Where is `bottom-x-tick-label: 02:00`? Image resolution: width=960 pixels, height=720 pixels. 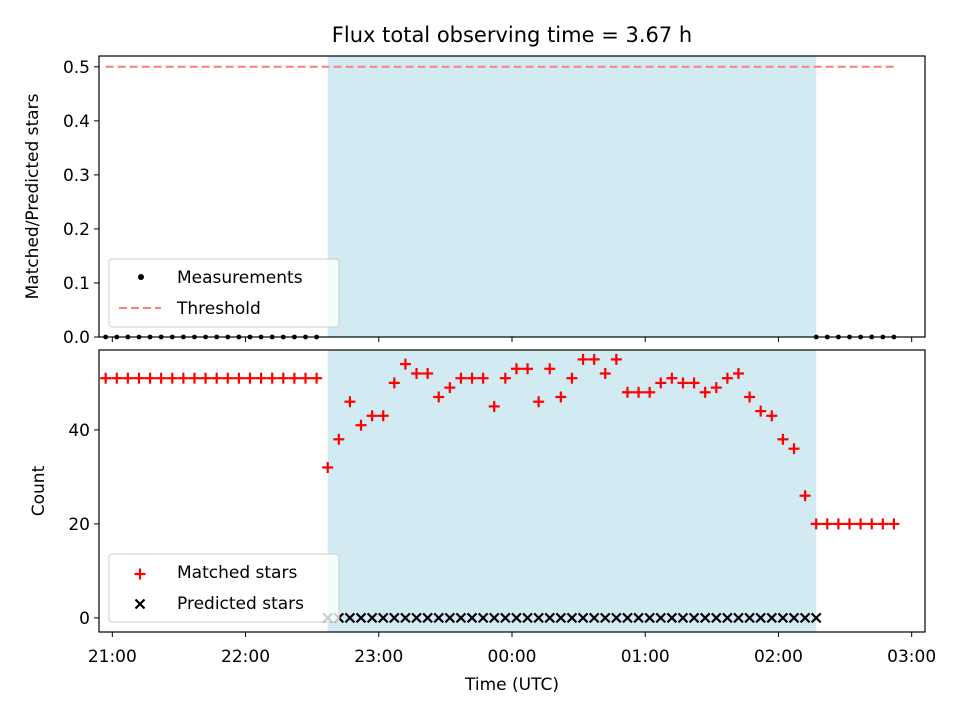 bottom-x-tick-label: 02:00 is located at coordinates (778, 657).